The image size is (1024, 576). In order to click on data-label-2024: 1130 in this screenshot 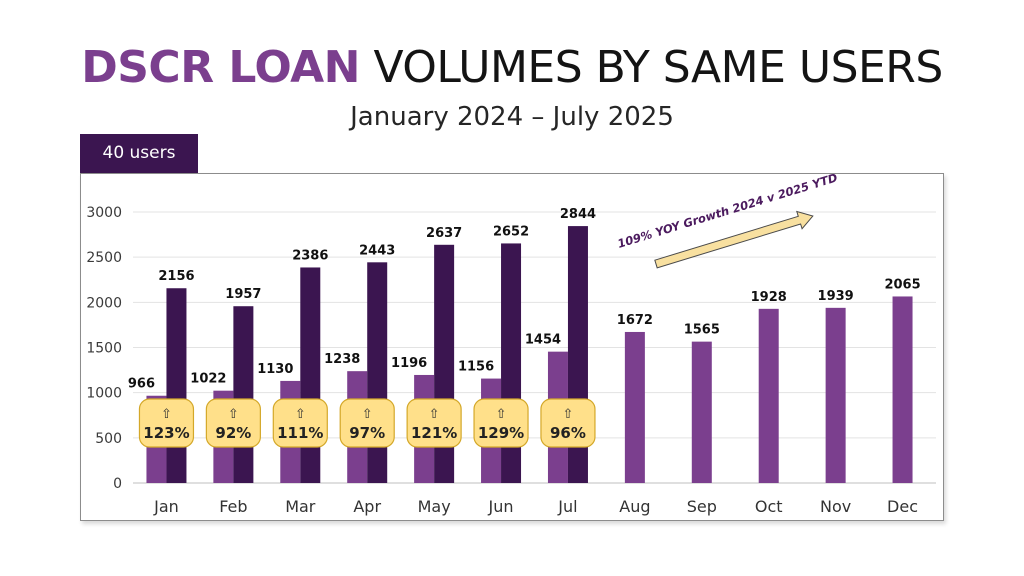, I will do `click(275, 369)`.